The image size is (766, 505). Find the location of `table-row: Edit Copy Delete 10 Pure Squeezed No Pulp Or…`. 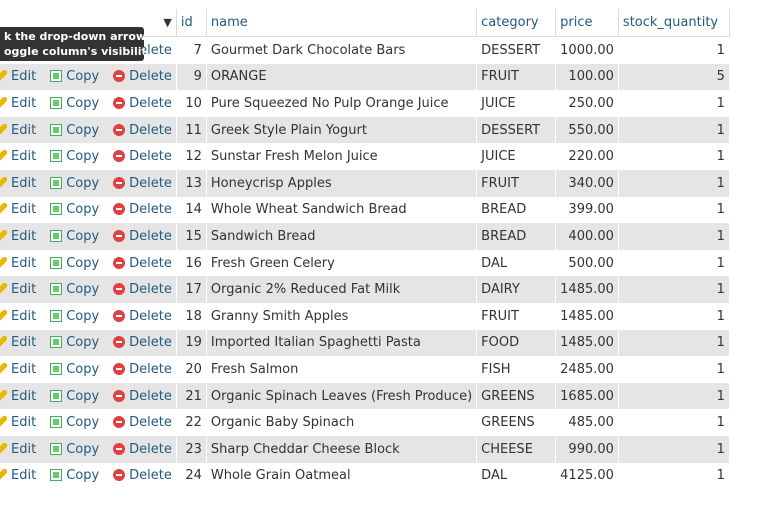

table-row: Edit Copy Delete 10 Pure Squeezed No Pulp Or… is located at coordinates (365, 103).